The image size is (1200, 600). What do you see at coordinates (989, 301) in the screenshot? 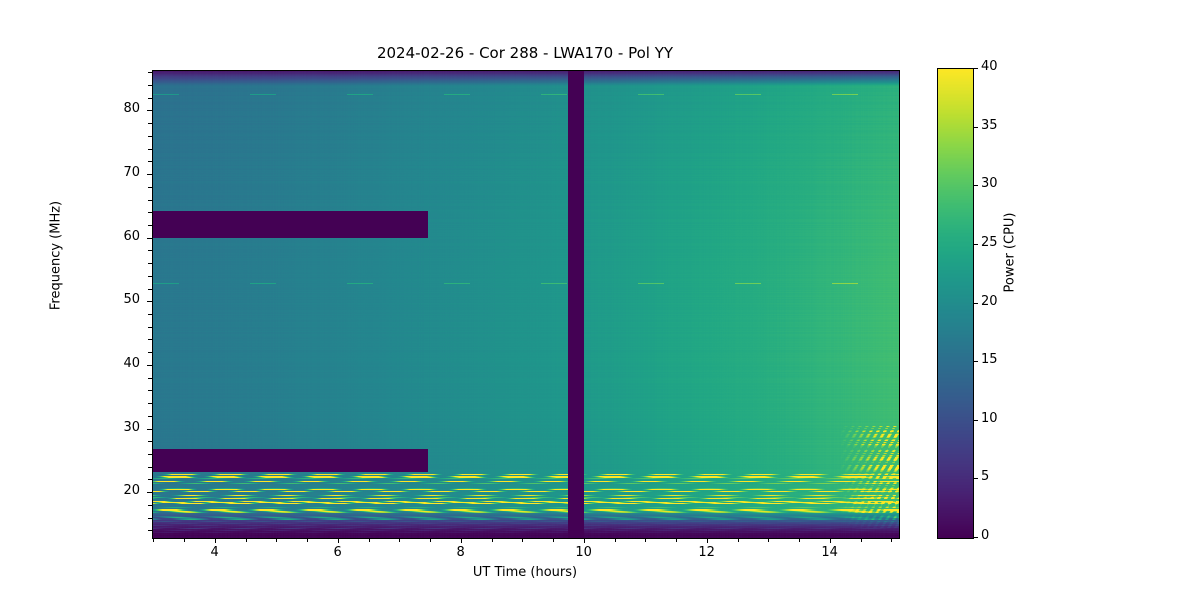
I see `colorbar-tick-label: 20` at bounding box center [989, 301].